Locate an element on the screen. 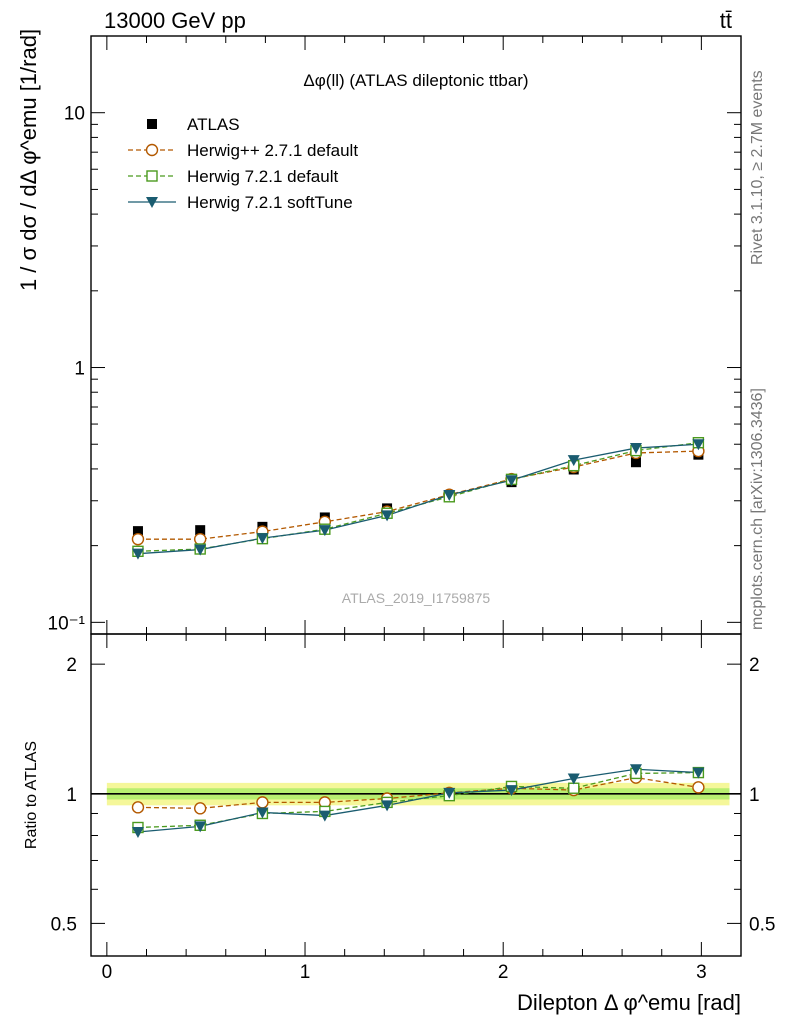 This screenshot has width=786, height=1024. ratio-series-markers is located at coordinates (418, 801).